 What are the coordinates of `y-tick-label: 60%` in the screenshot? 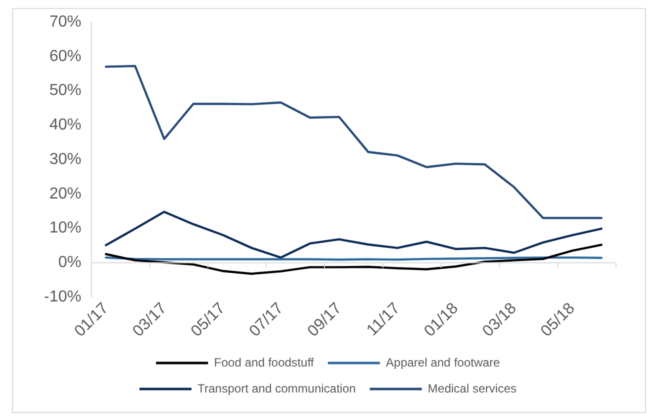 It's located at (65, 56).